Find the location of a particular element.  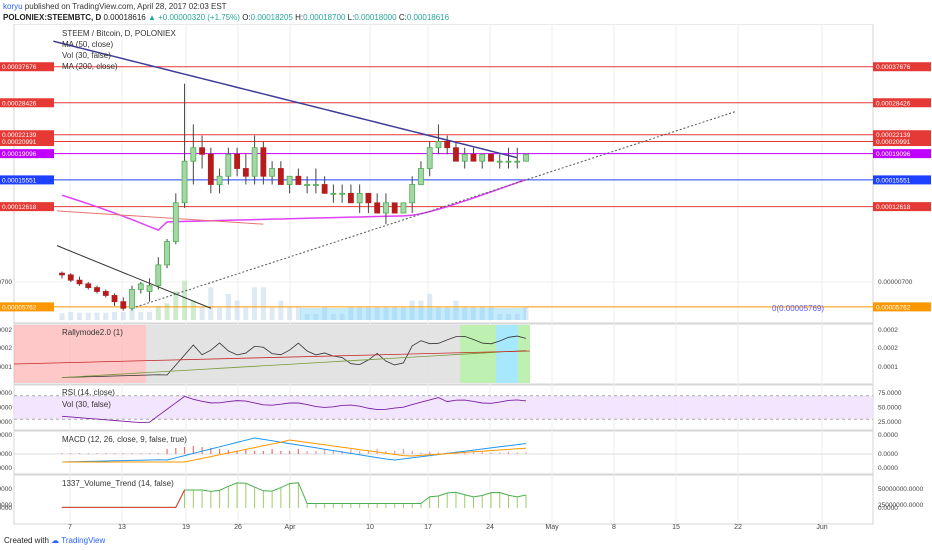

rally-tick-left: 0.0002 is located at coordinates (6, 348).